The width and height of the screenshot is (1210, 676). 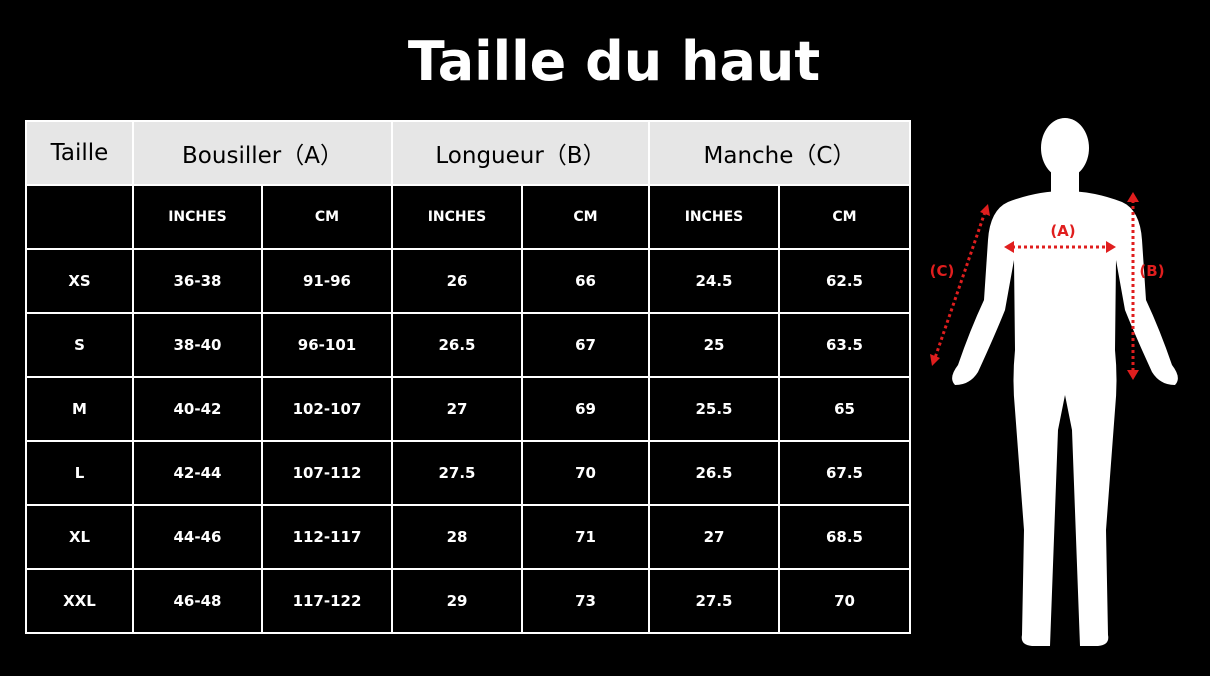 I want to click on measurement-cell: 67, so click(x=585, y=345).